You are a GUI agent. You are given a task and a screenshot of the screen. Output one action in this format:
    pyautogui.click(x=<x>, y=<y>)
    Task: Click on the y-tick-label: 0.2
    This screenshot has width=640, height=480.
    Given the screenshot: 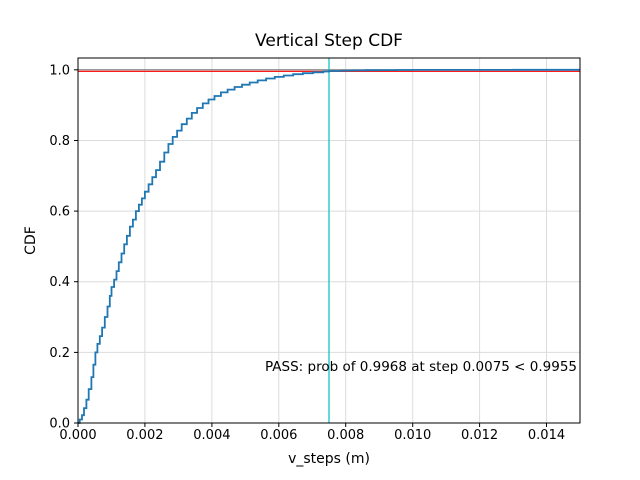 What is the action you would take?
    pyautogui.click(x=59, y=353)
    